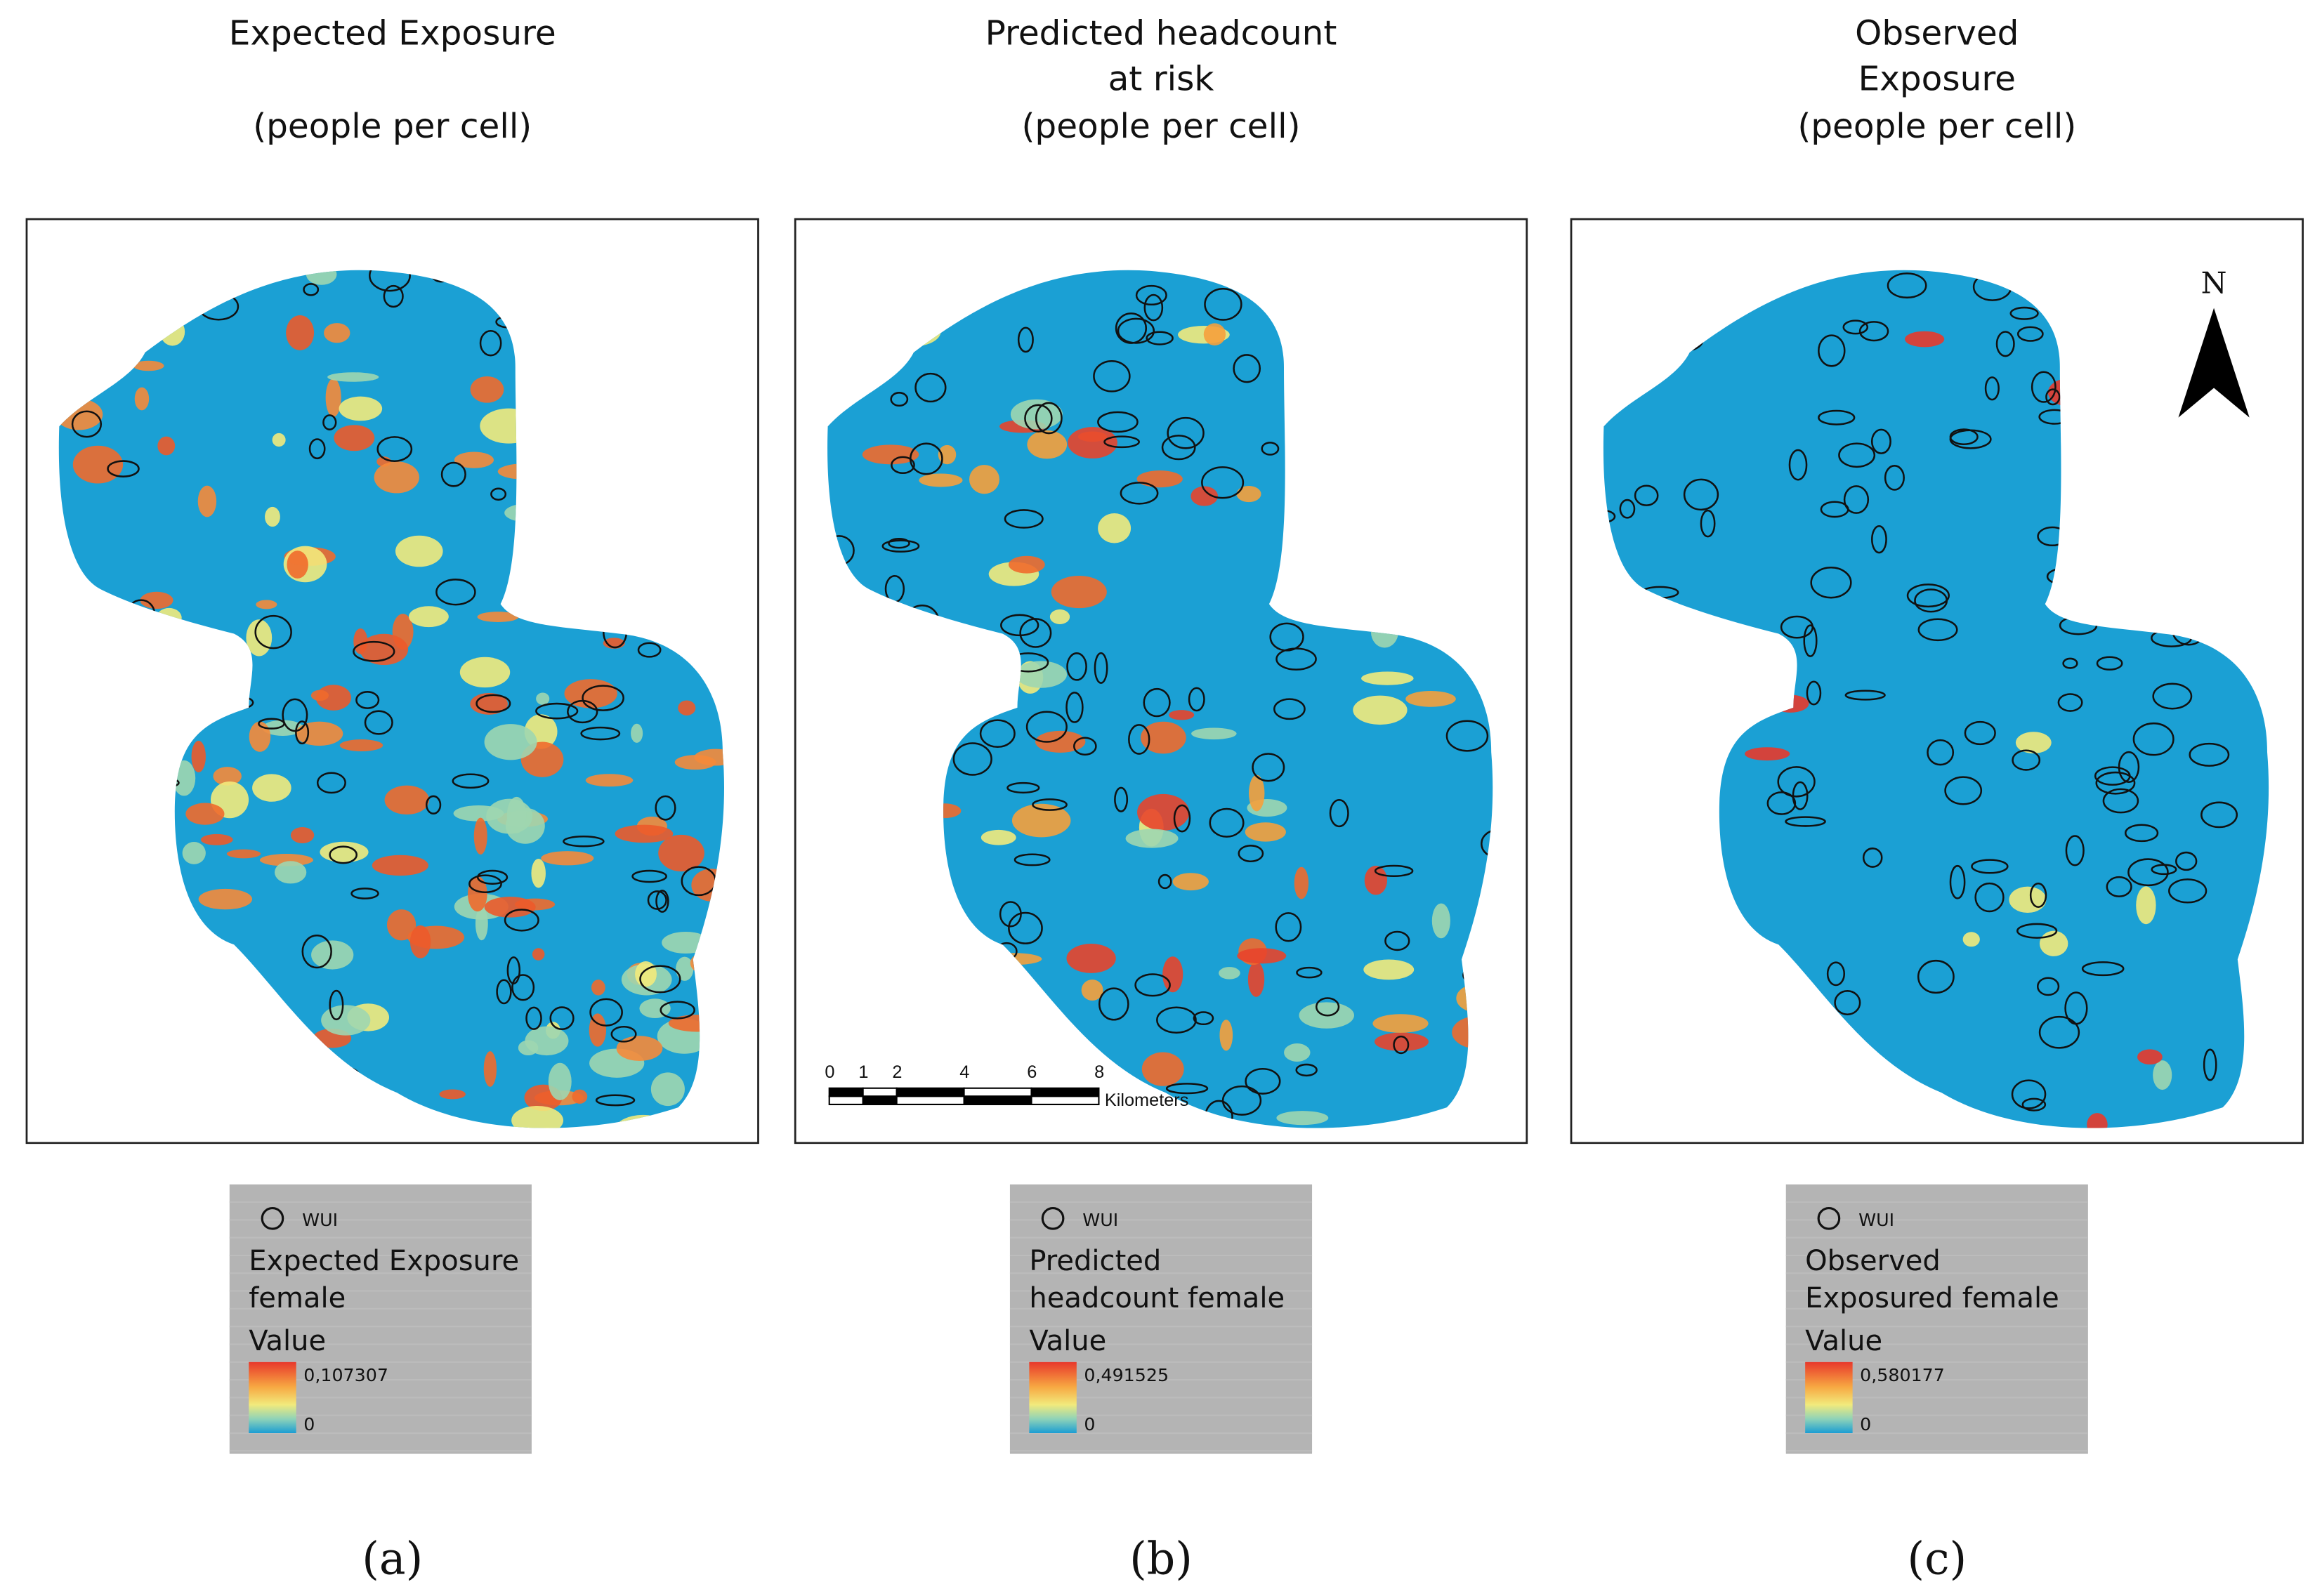  Describe the element at coordinates (1095, 1261) in the screenshot. I see `legend-title: Predicted` at that location.